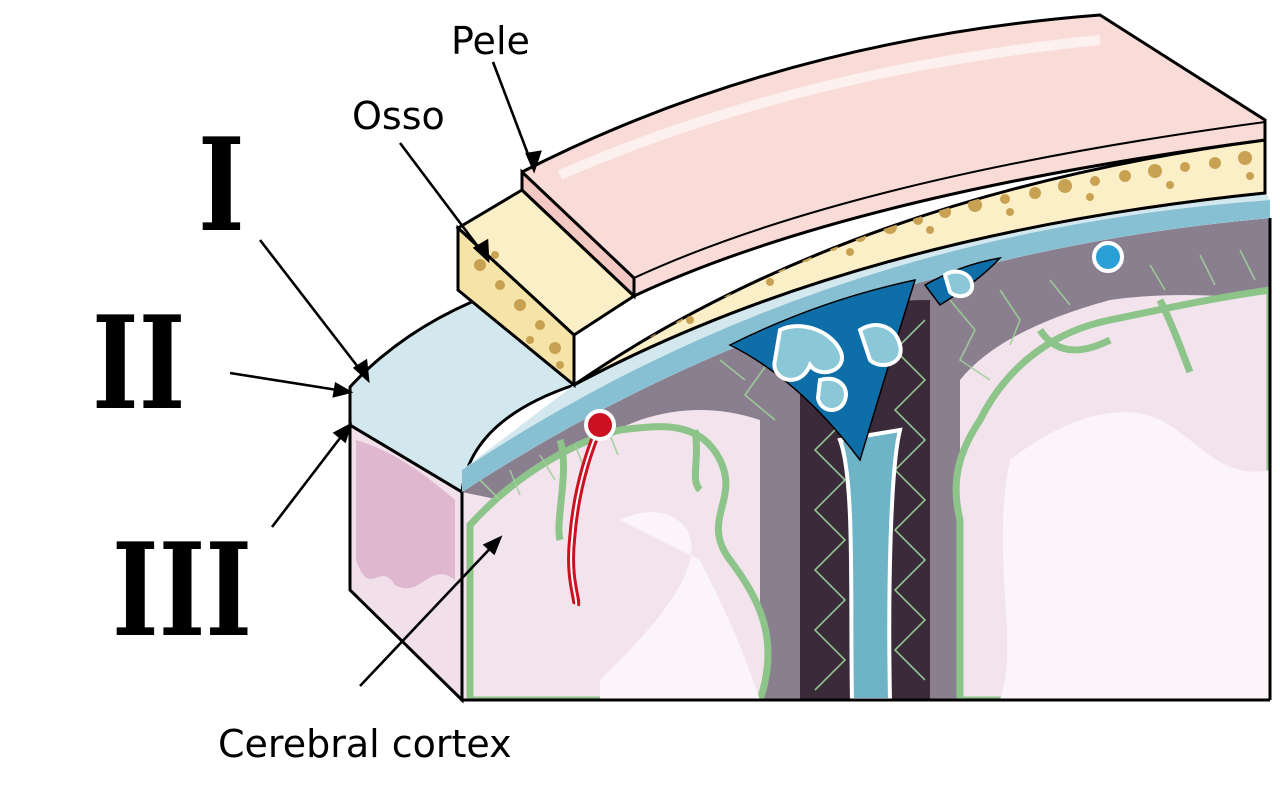 This screenshot has height=792, width=1280. What do you see at coordinates (365, 744) in the screenshot?
I see `label-cerebral-cortex: Cerebral cortex` at bounding box center [365, 744].